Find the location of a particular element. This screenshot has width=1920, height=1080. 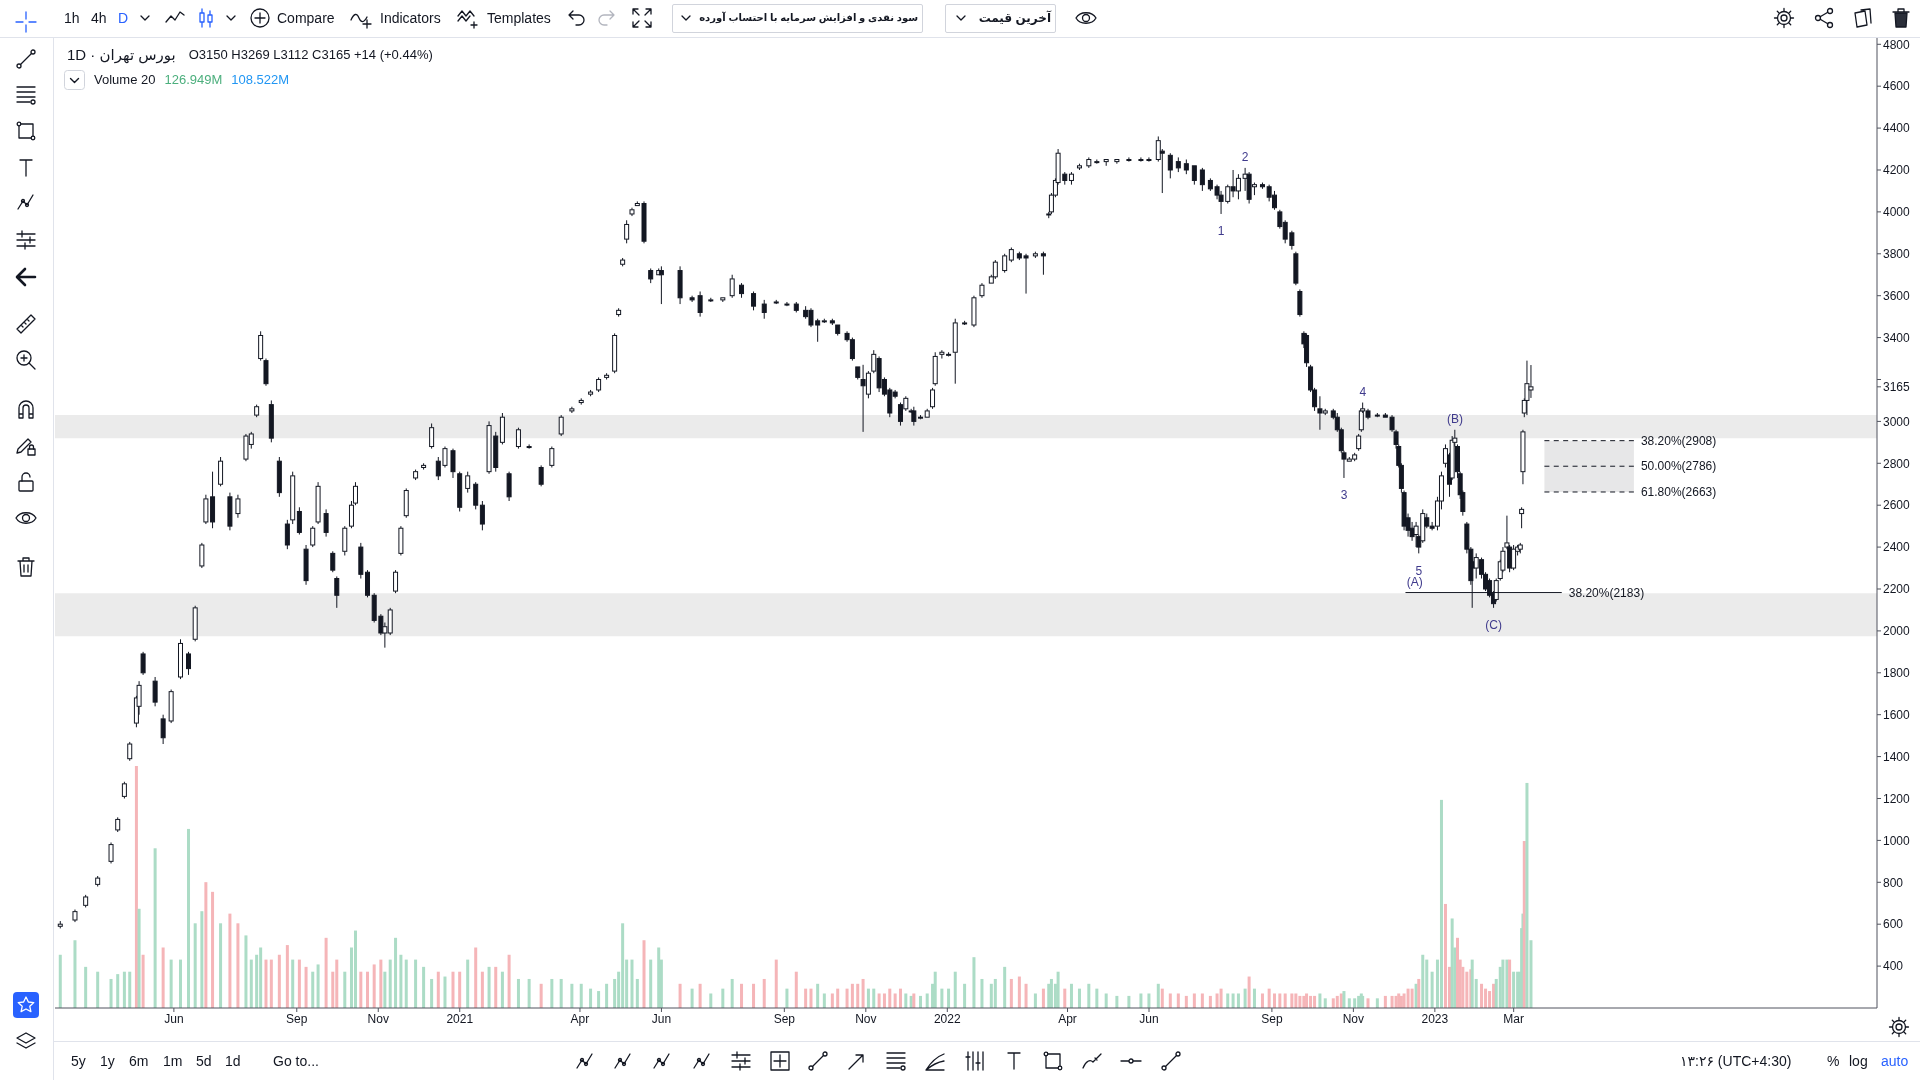

text: 1h is located at coordinates (72, 18).